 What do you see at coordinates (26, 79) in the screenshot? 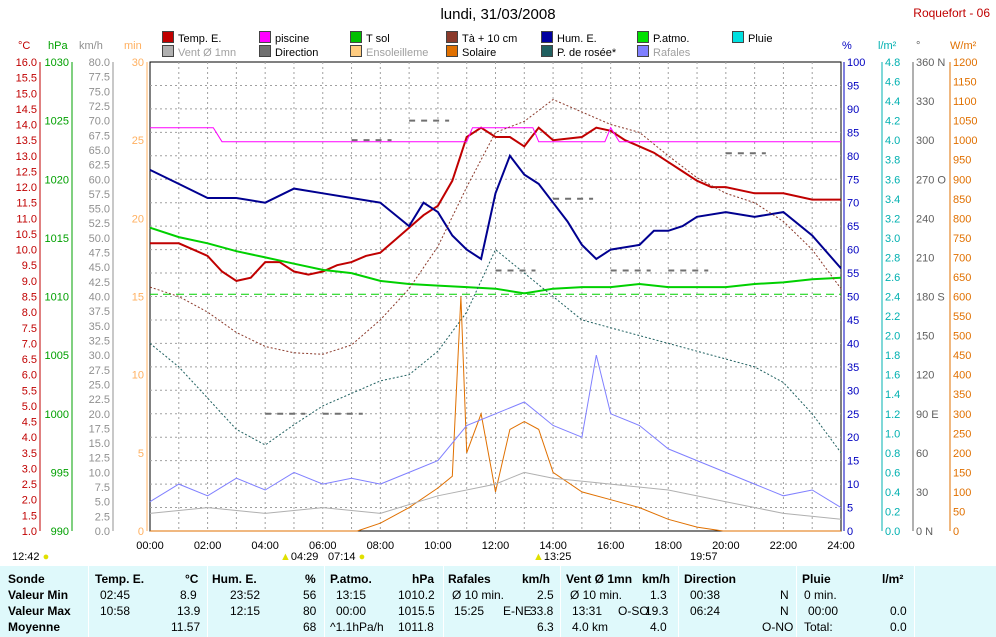
I see `tick-celsius: 15.5` at bounding box center [26, 79].